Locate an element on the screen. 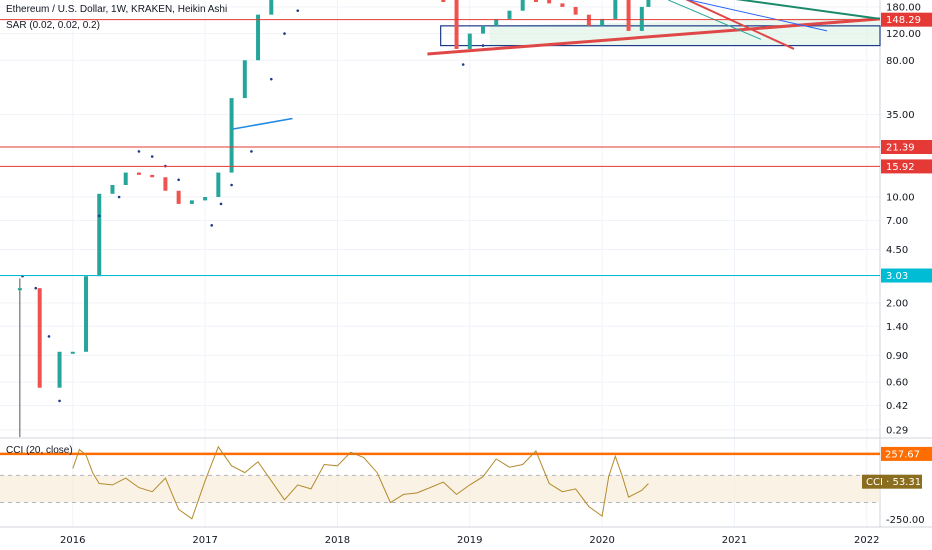 The height and width of the screenshot is (550, 932). price-tag-label: 3.03 is located at coordinates (897, 276).